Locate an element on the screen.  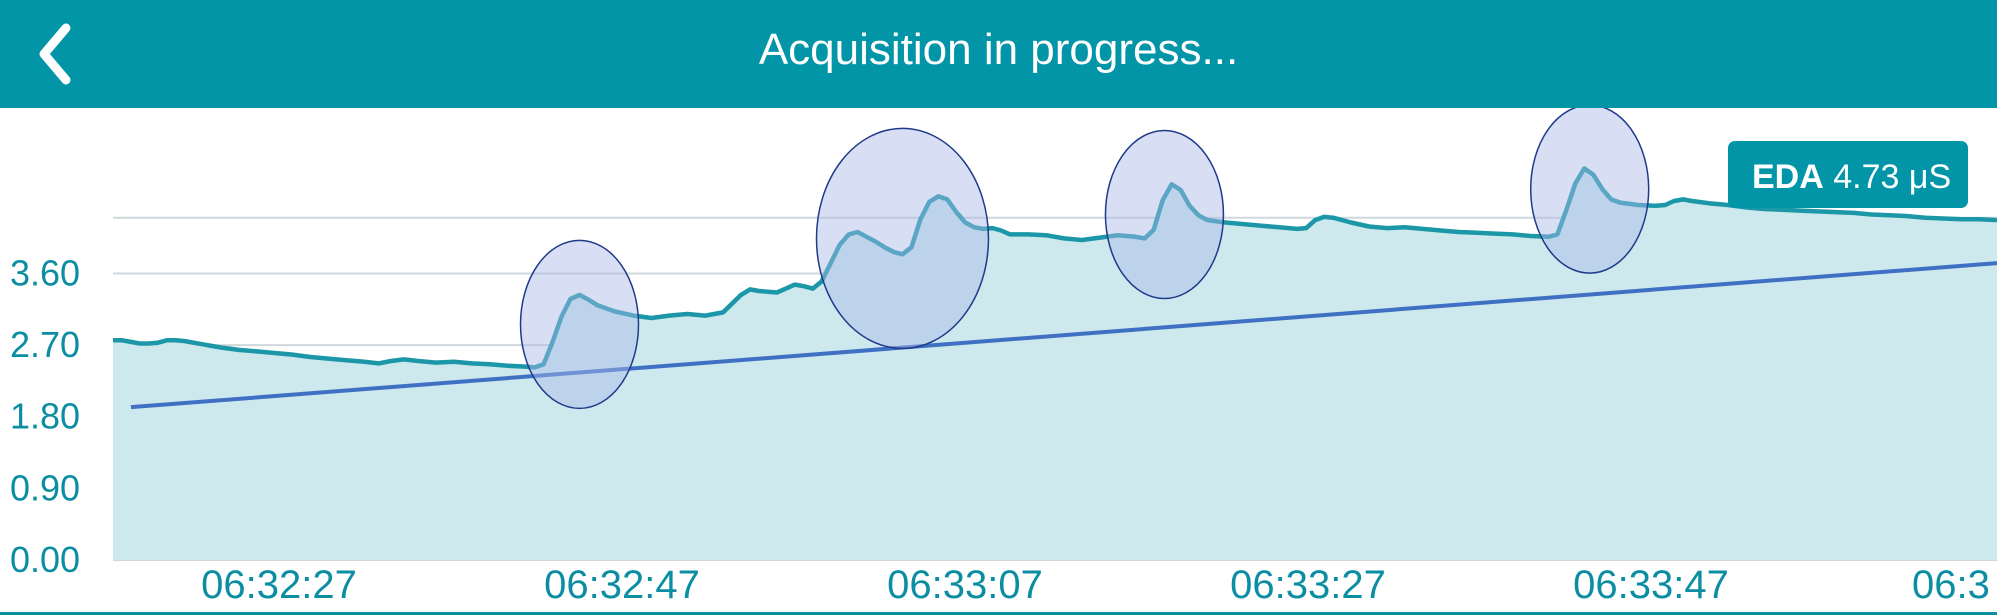
y-tick-label: 3.60 is located at coordinates (45, 272).